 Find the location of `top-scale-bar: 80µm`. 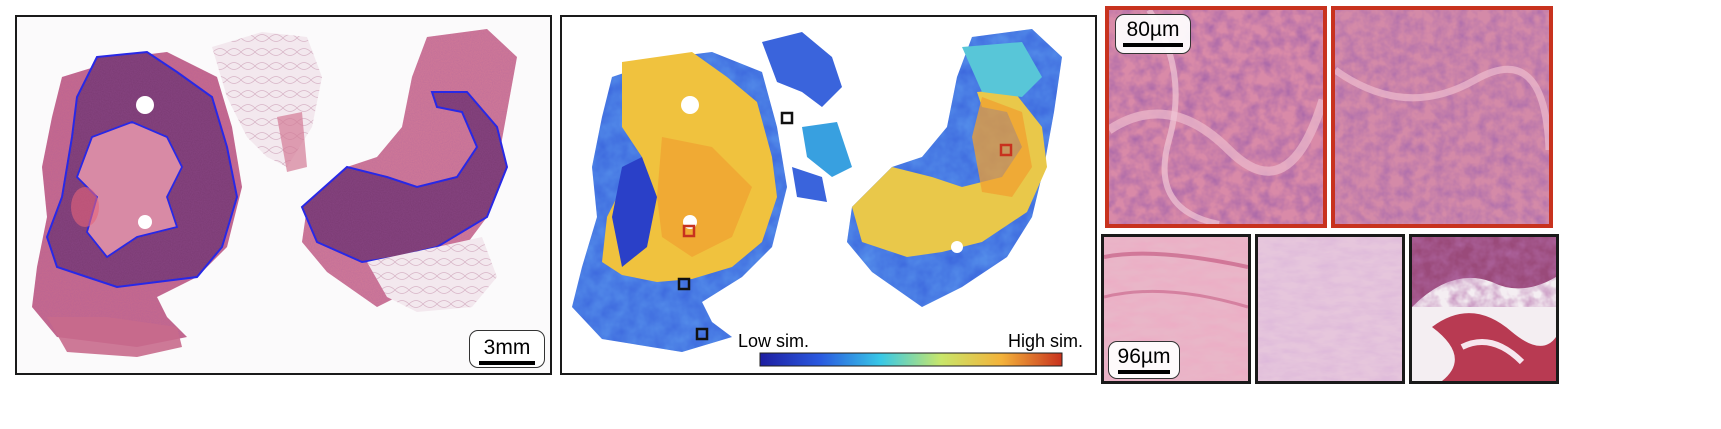

top-scale-bar: 80µm is located at coordinates (1153, 34).